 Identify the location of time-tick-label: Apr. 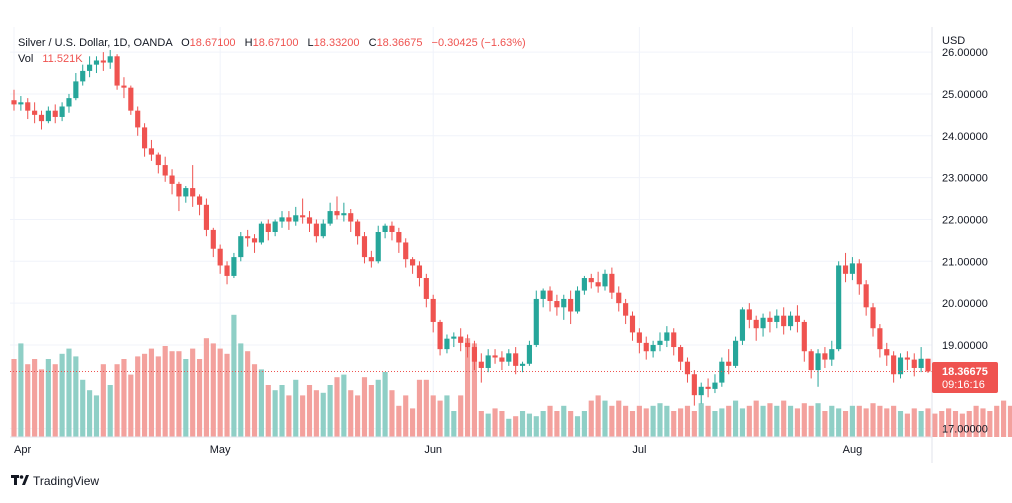
(22, 450).